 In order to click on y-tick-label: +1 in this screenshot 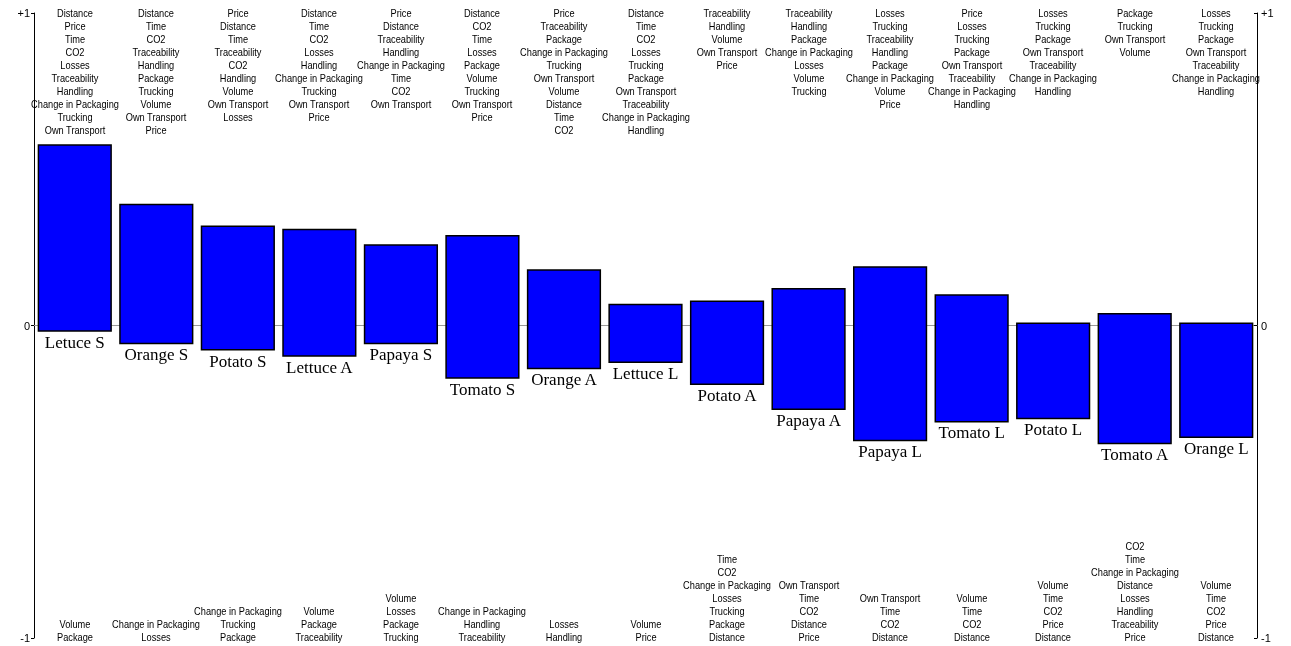, I will do `click(23, 13)`.